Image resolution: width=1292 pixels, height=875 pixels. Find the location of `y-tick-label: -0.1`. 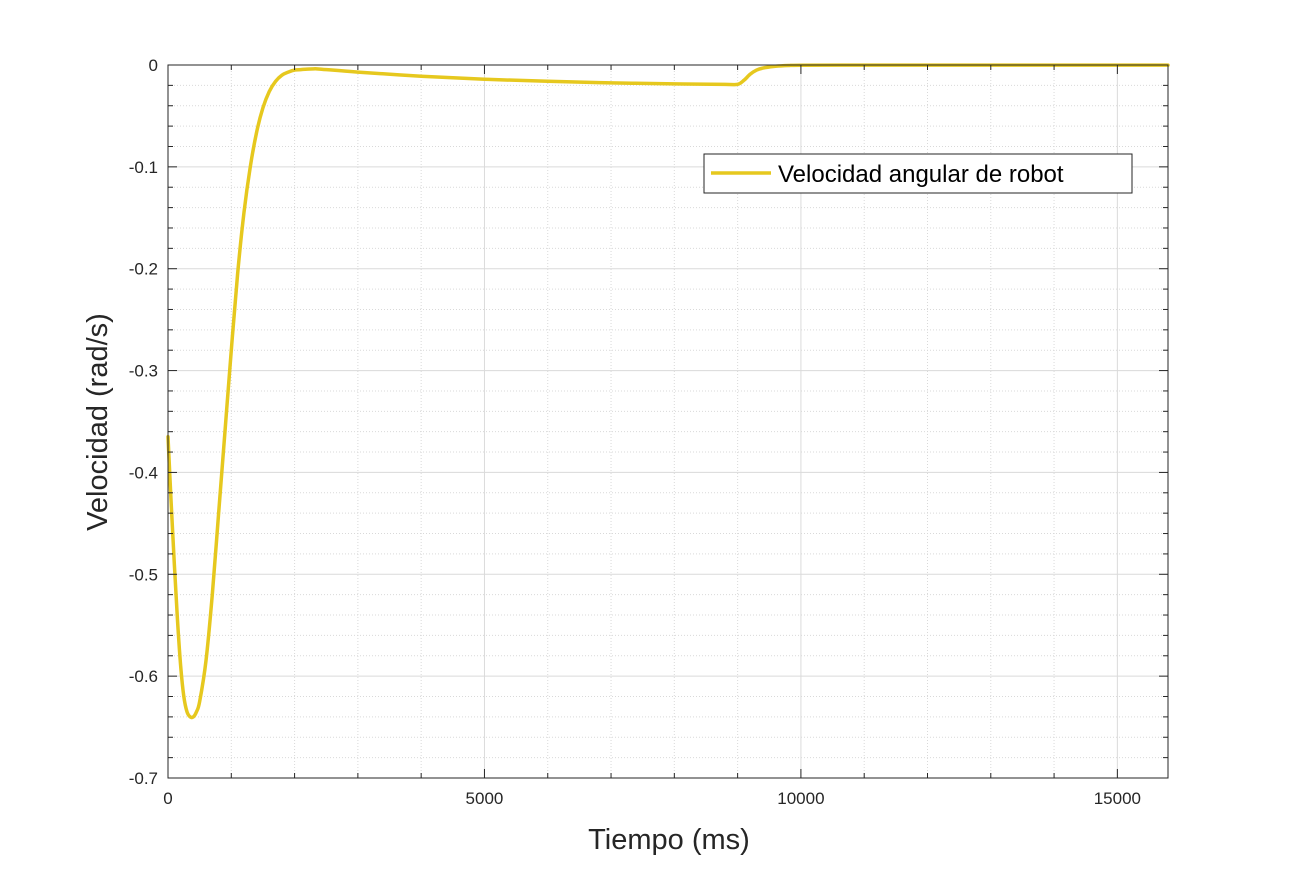

y-tick-label: -0.1 is located at coordinates (143, 167).